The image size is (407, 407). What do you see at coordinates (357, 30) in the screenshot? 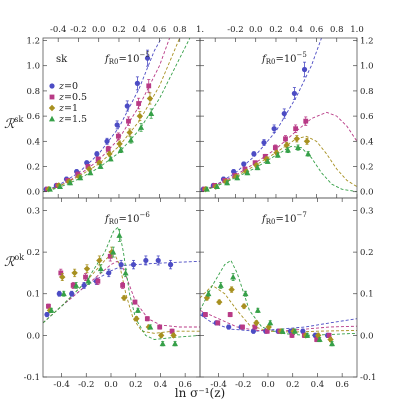
I see `x-tick-label-top: 1.0` at bounding box center [357, 30].